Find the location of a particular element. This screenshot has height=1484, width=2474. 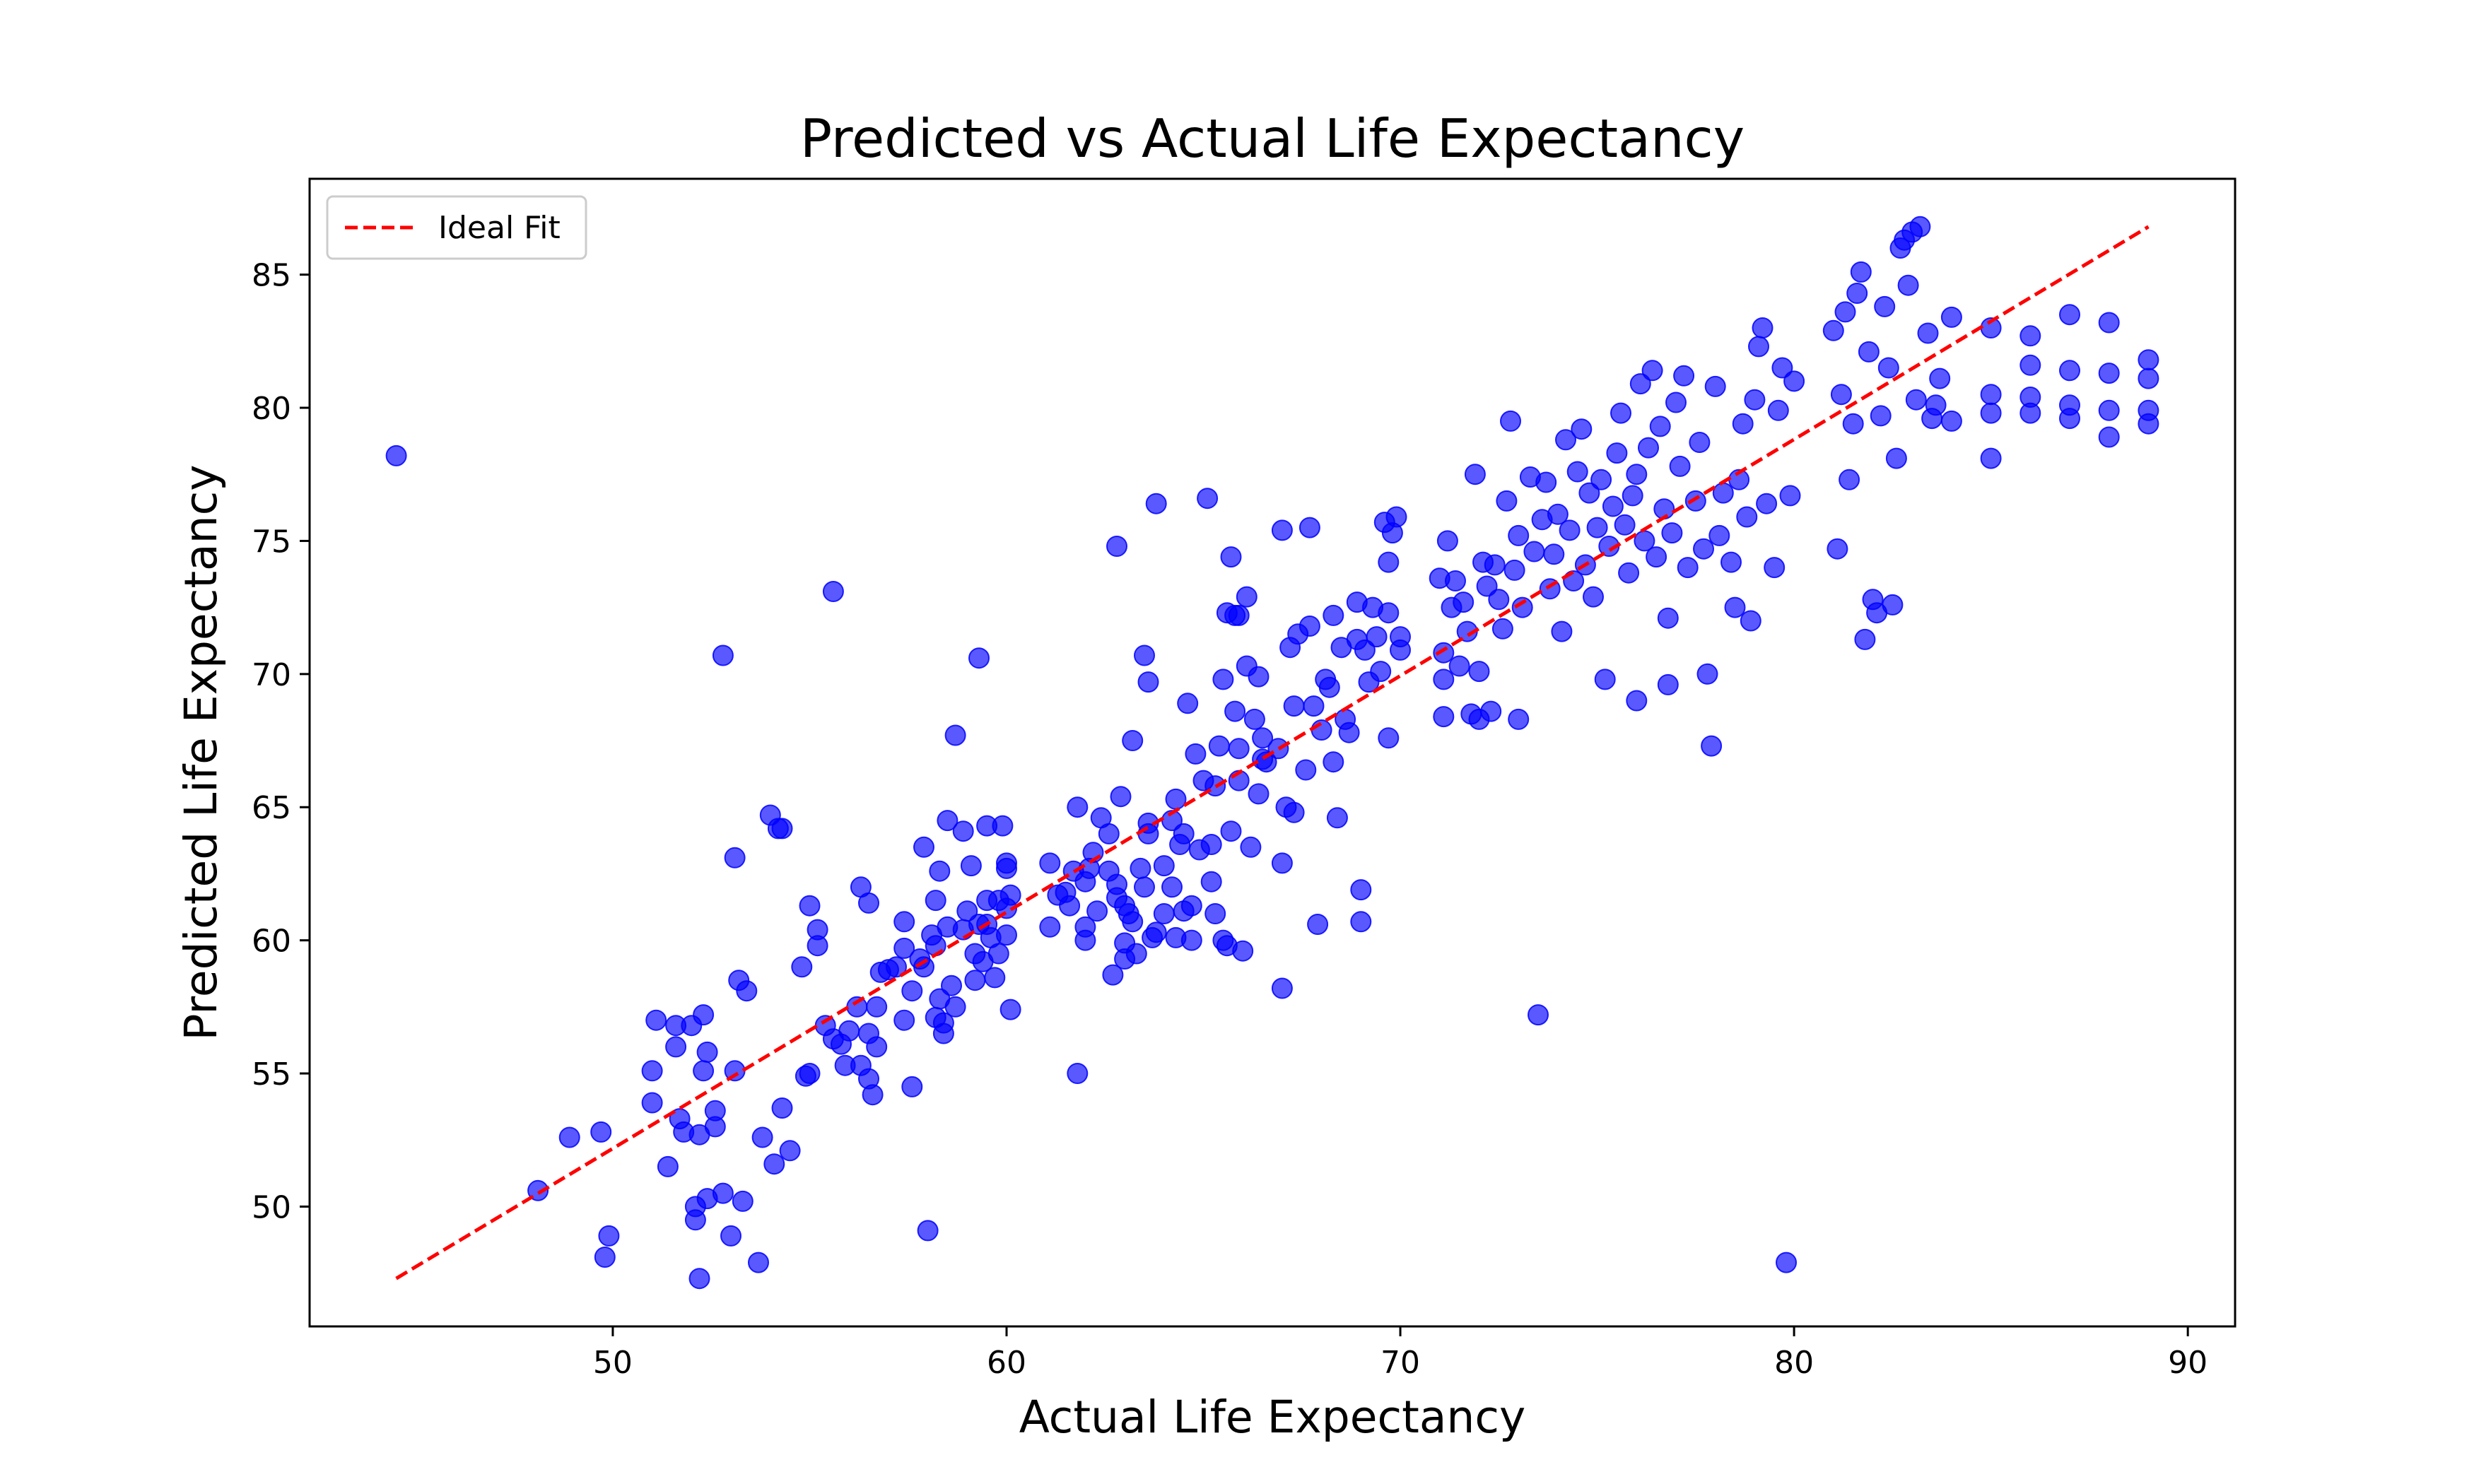

x-tick-label: 70 is located at coordinates (1400, 1363).